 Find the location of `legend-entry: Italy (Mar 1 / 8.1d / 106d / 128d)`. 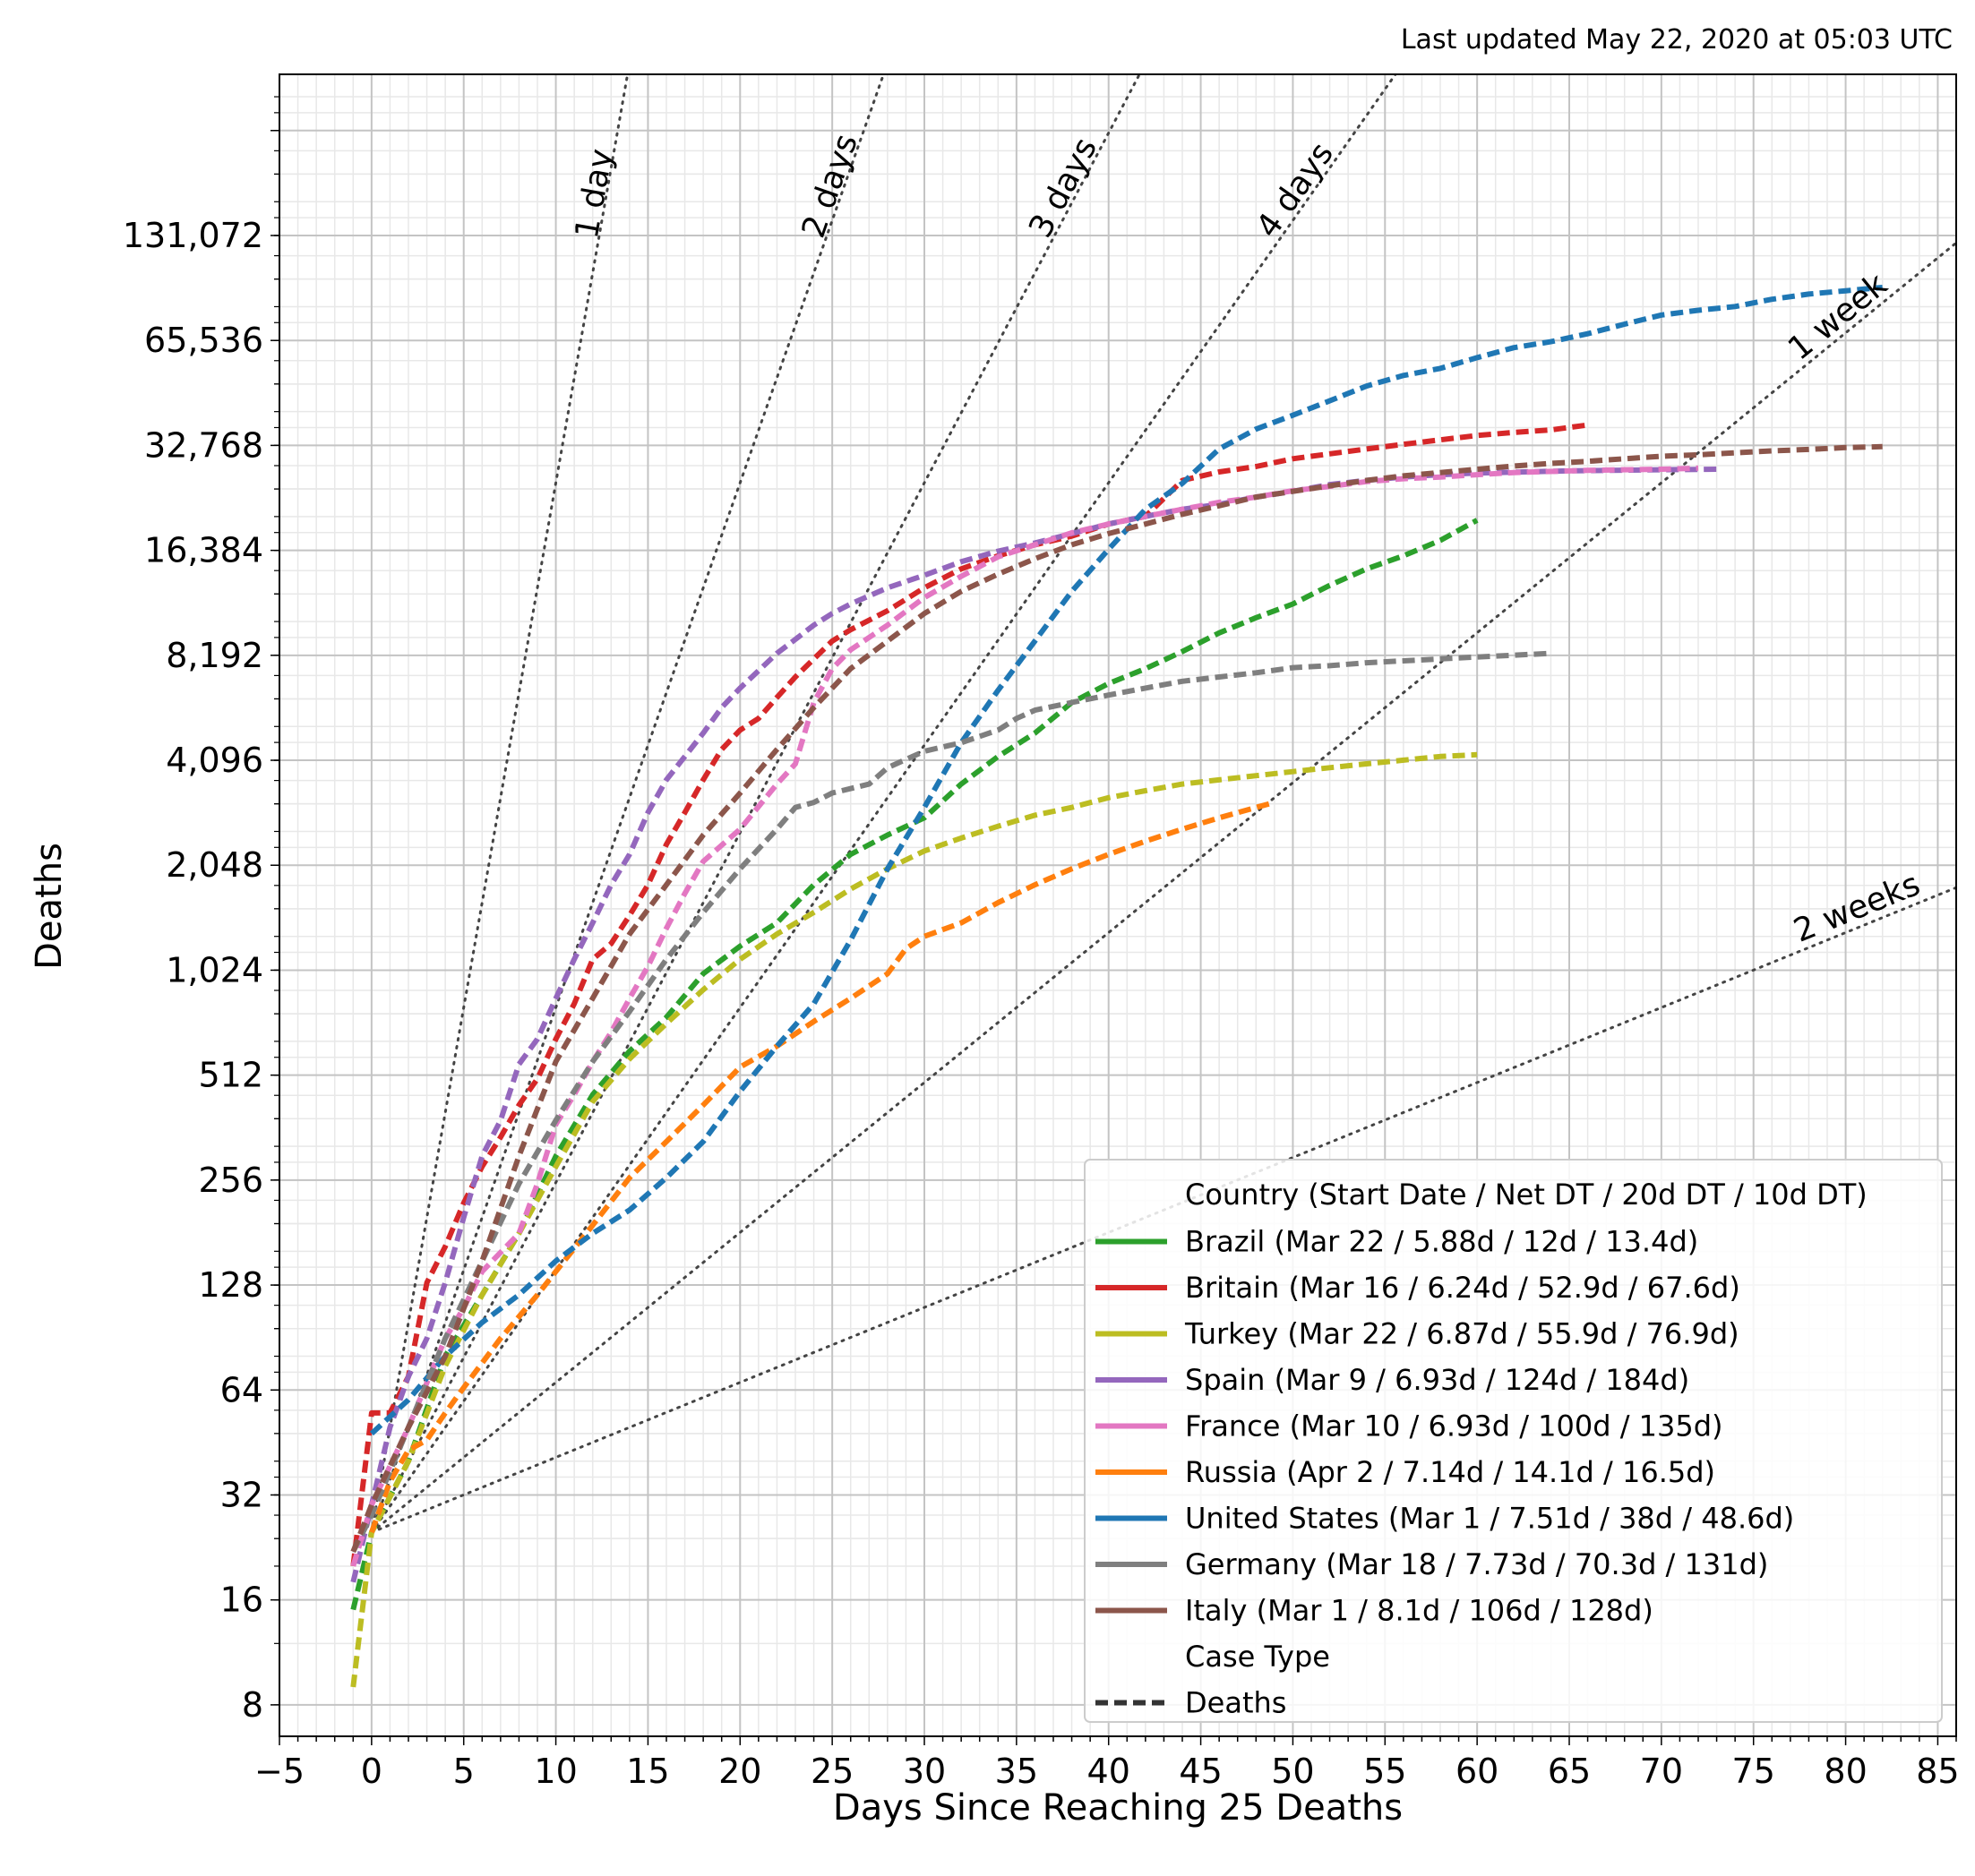

legend-entry: Italy (Mar 1 / 8.1d / 106d / 128d) is located at coordinates (1419, 1611).